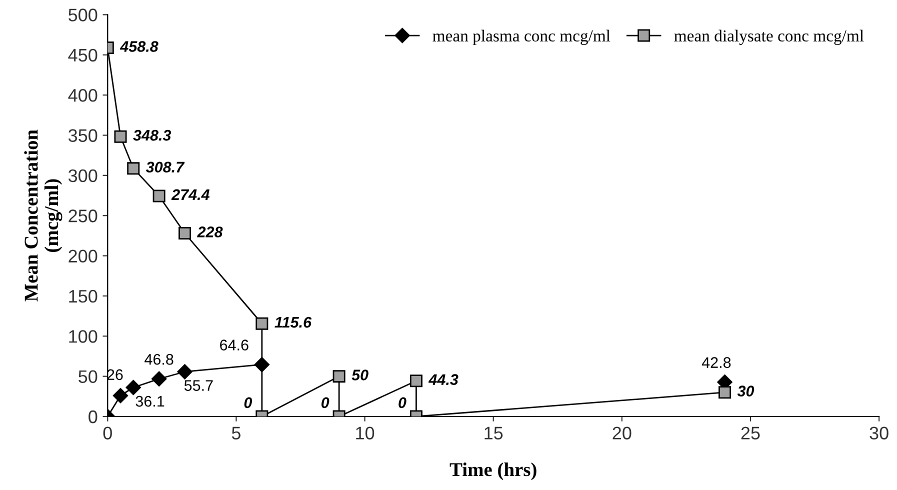 Image resolution: width=897 pixels, height=490 pixels. Describe the element at coordinates (83, 256) in the screenshot. I see `y-tick-label: 200` at that location.